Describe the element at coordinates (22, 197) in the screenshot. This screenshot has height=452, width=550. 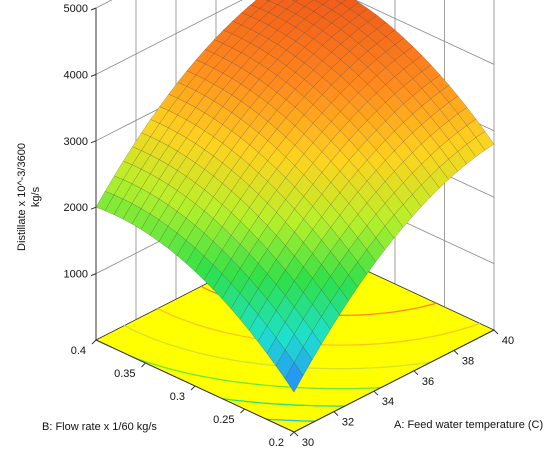
I see `z-axis-title-line1: Distillate x 10^-3/3600` at that location.